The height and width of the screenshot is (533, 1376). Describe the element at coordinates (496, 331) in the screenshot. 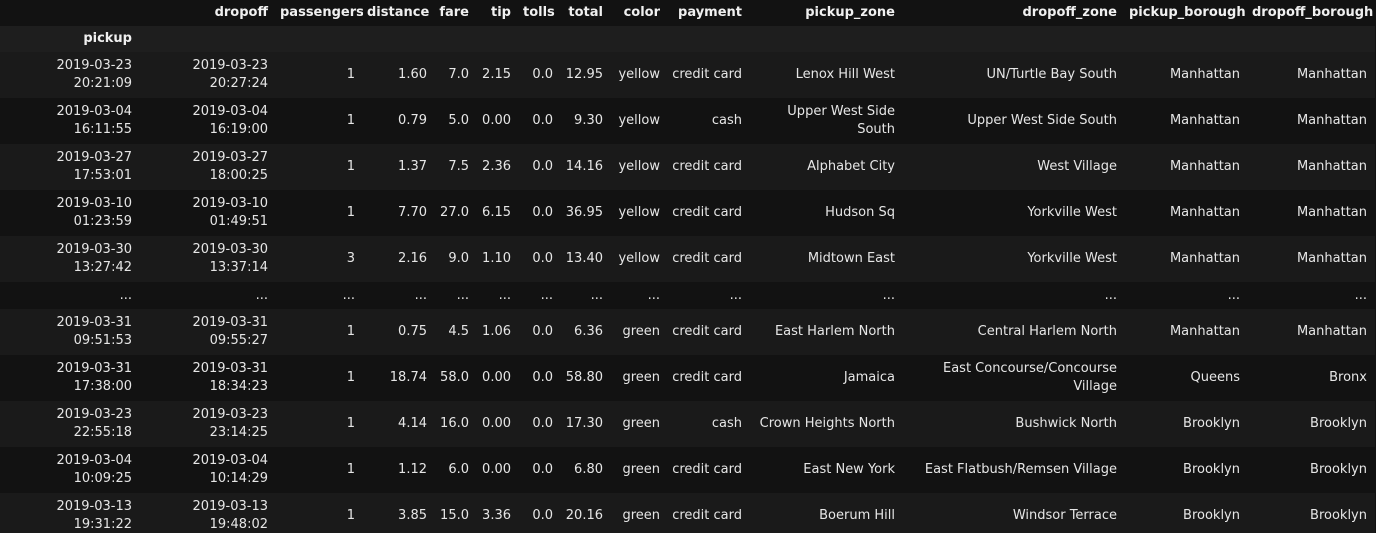

I see `cell-tip: 1.06` at that location.